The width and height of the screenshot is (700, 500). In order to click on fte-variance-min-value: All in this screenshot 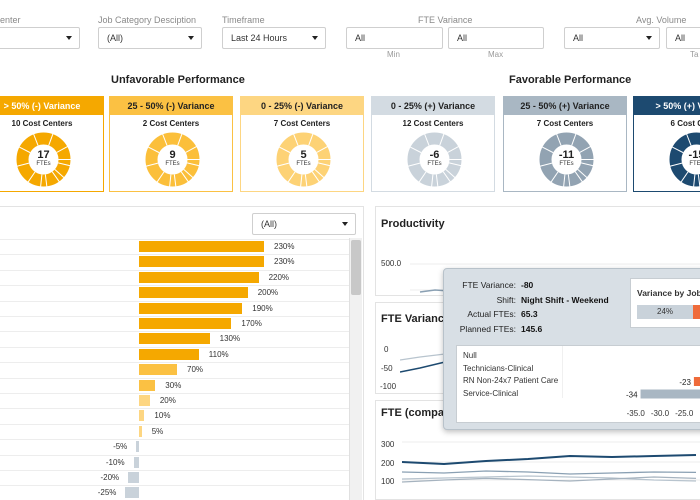, I will do `click(360, 38)`.